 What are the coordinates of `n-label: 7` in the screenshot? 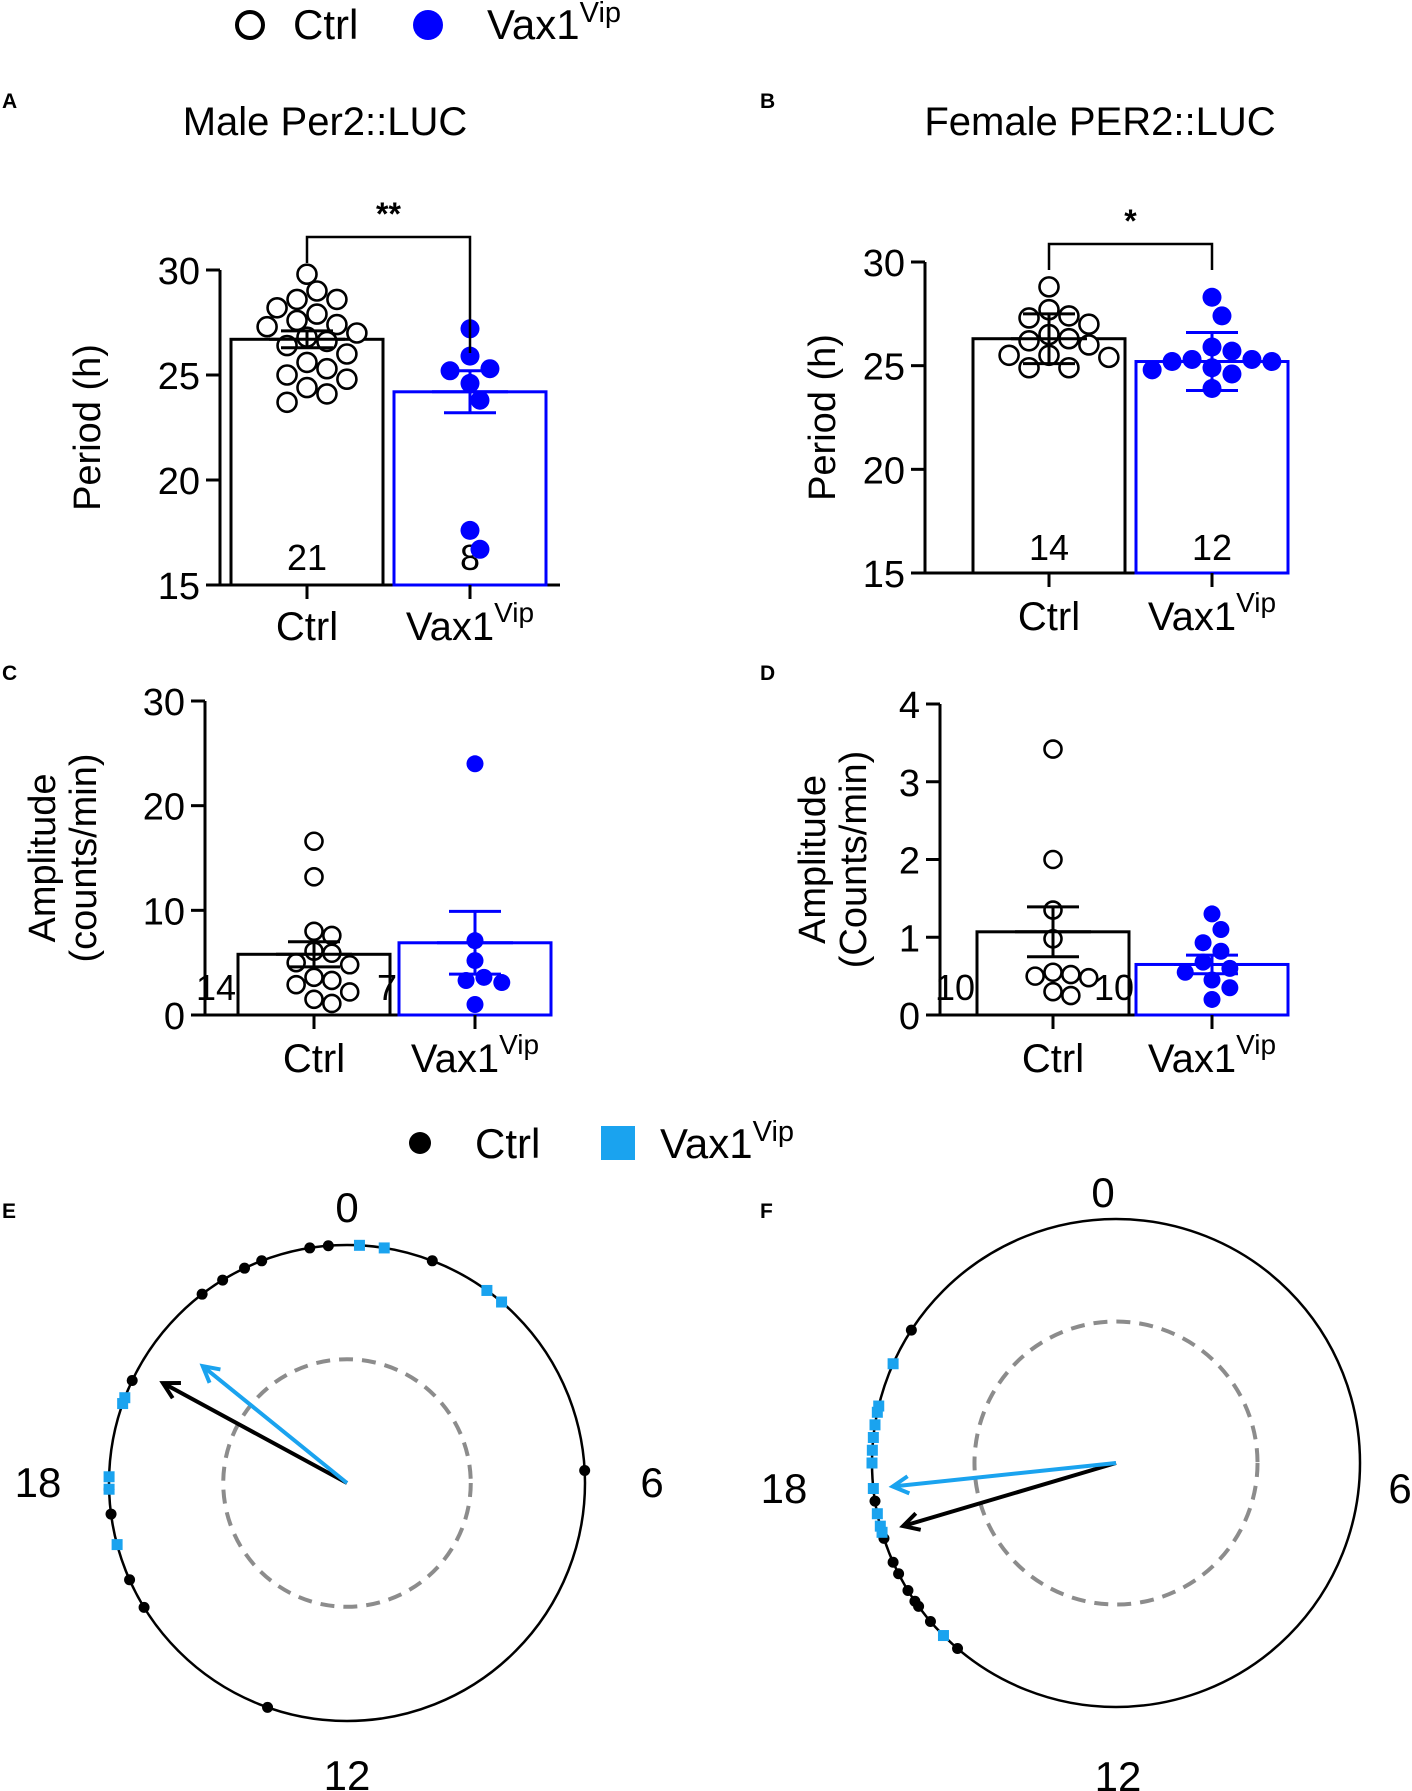 It's located at (387, 987).